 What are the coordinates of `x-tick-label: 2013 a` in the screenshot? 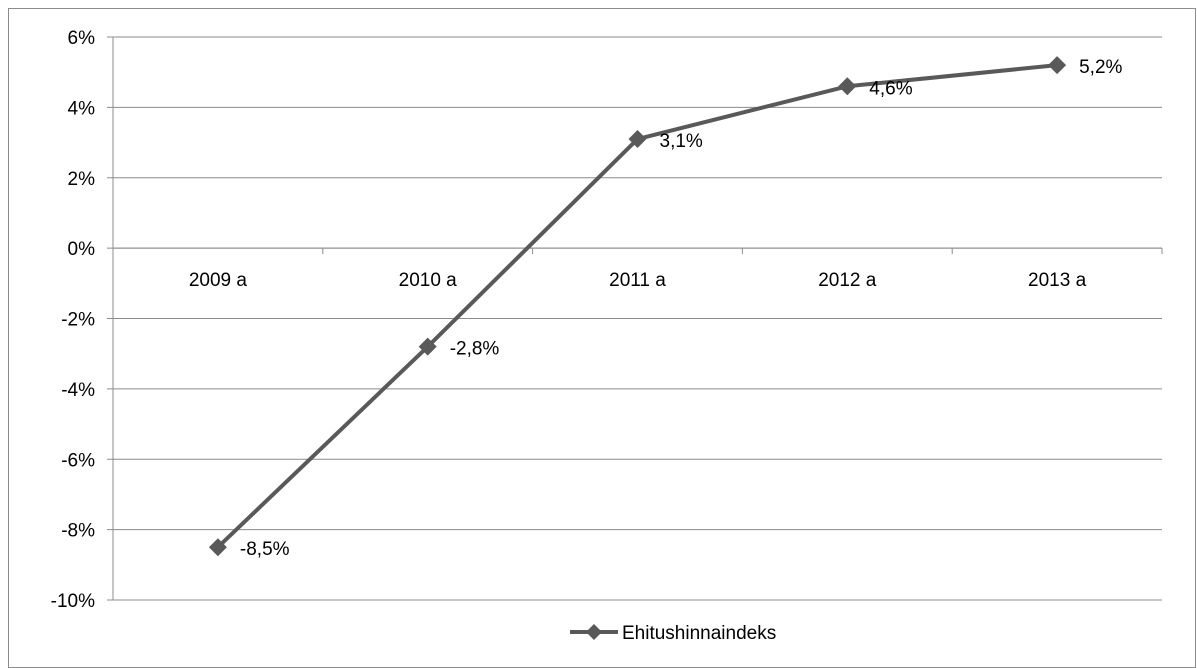 It's located at (1057, 280).